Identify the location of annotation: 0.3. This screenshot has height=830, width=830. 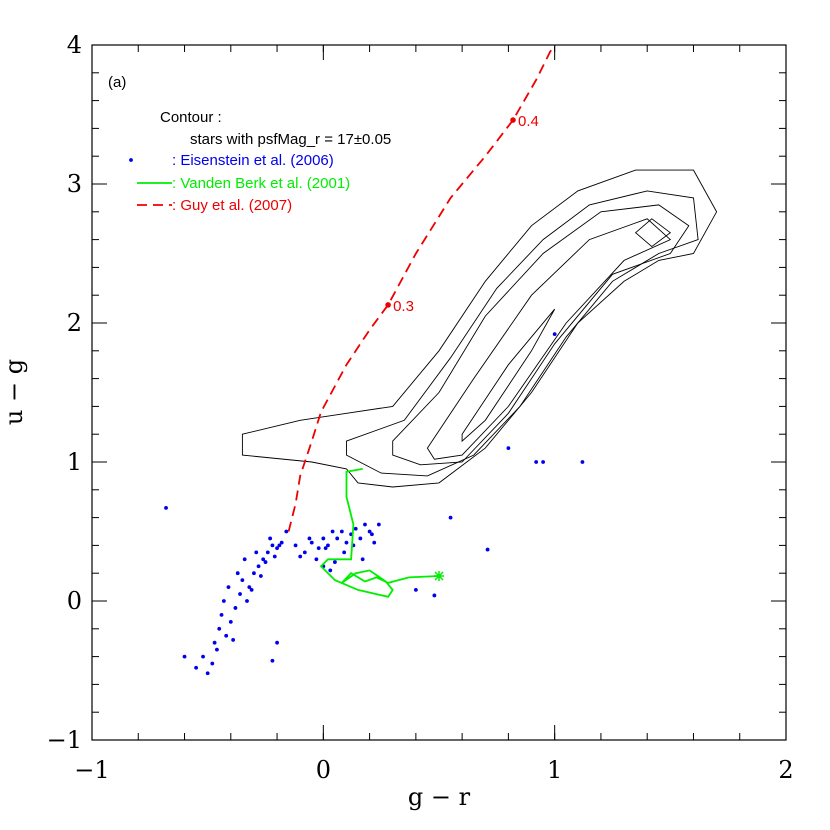
(403, 306).